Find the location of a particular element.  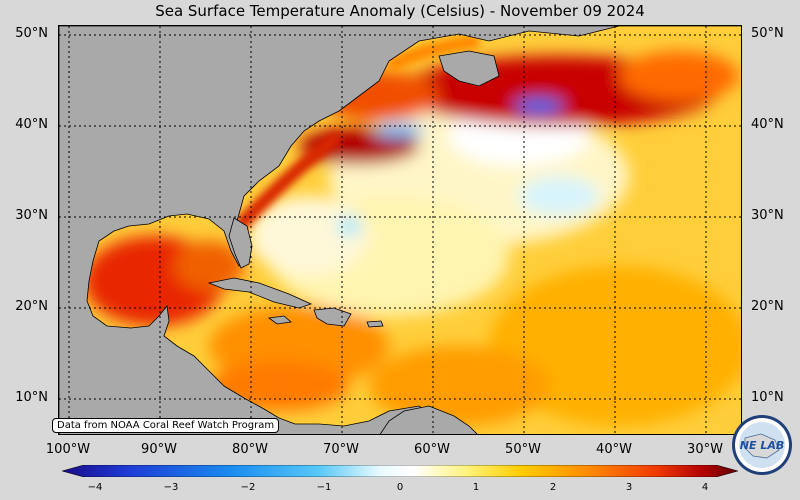

lon-label: 90°W is located at coordinates (159, 449).